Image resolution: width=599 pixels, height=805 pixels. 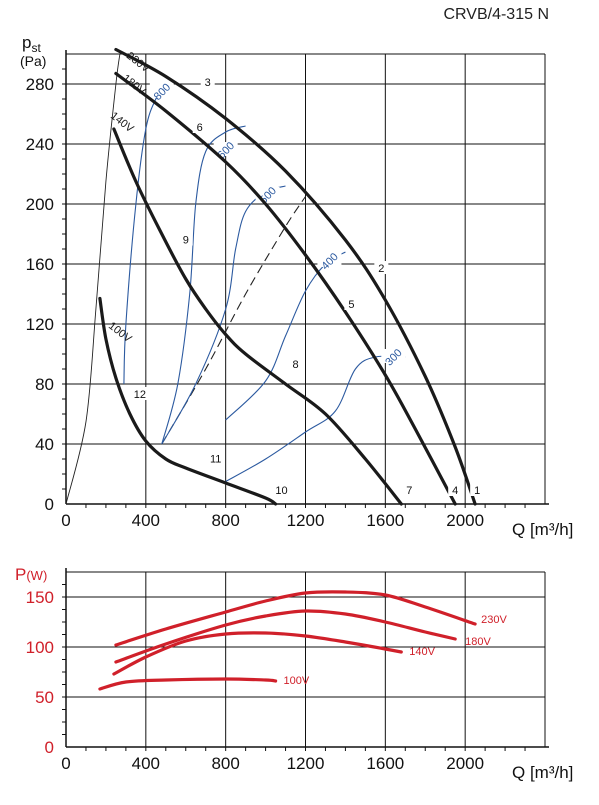 I want to click on y-tick-label: 150, so click(x=40, y=597).